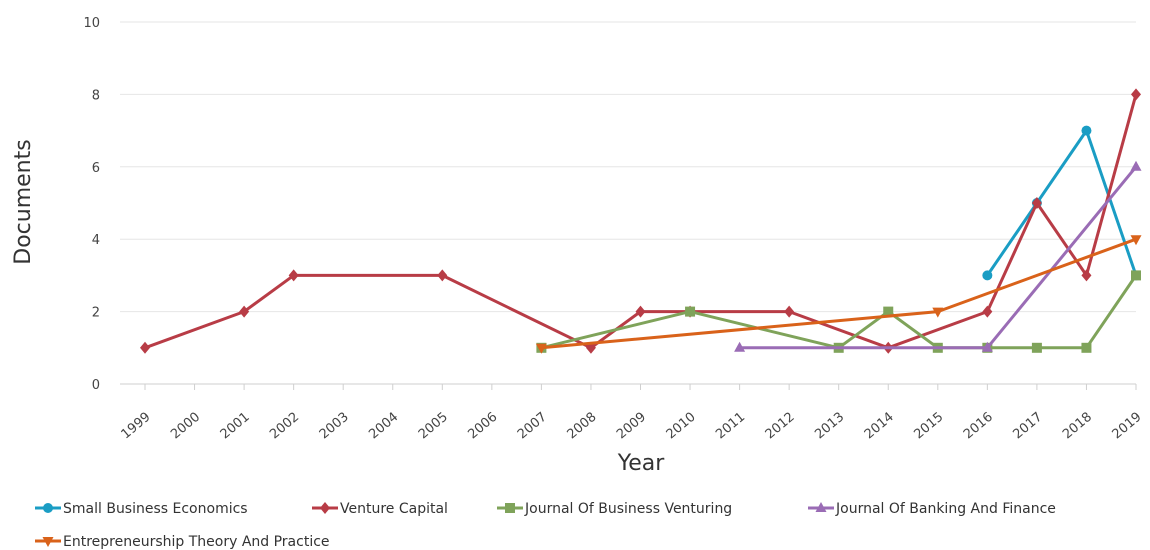 Image resolution: width=1150 pixels, height=550 pixels. Describe the element at coordinates (235, 426) in the screenshot. I see `x-tick-label: 2001` at that location.